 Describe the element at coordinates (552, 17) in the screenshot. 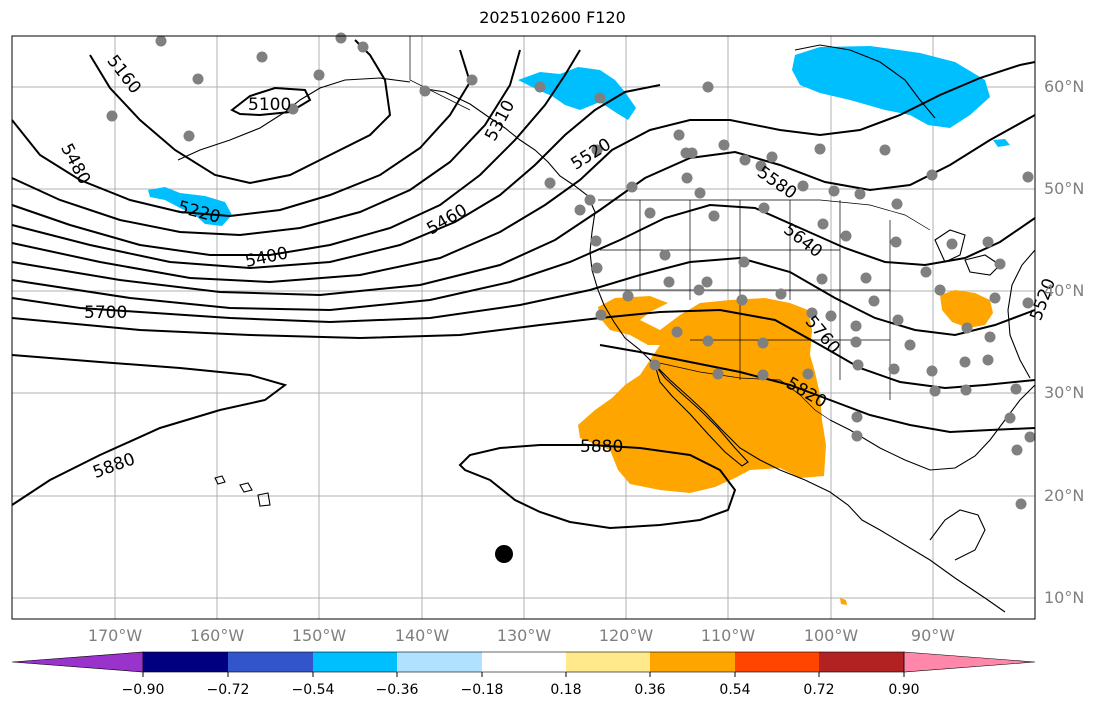

I see `map-title: 2025102600 F120` at that location.